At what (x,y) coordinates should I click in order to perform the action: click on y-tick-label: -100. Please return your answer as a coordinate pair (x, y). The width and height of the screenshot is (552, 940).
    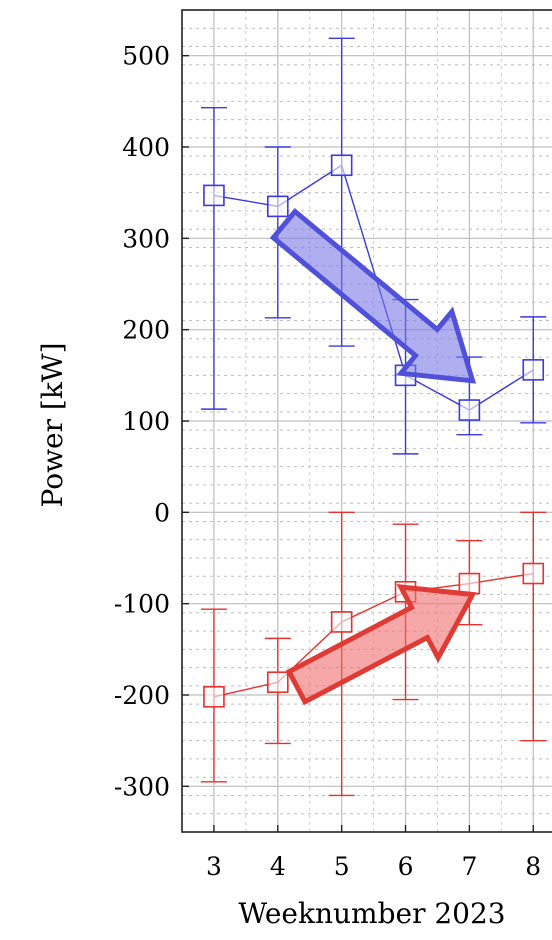
    Looking at the image, I should click on (142, 604).